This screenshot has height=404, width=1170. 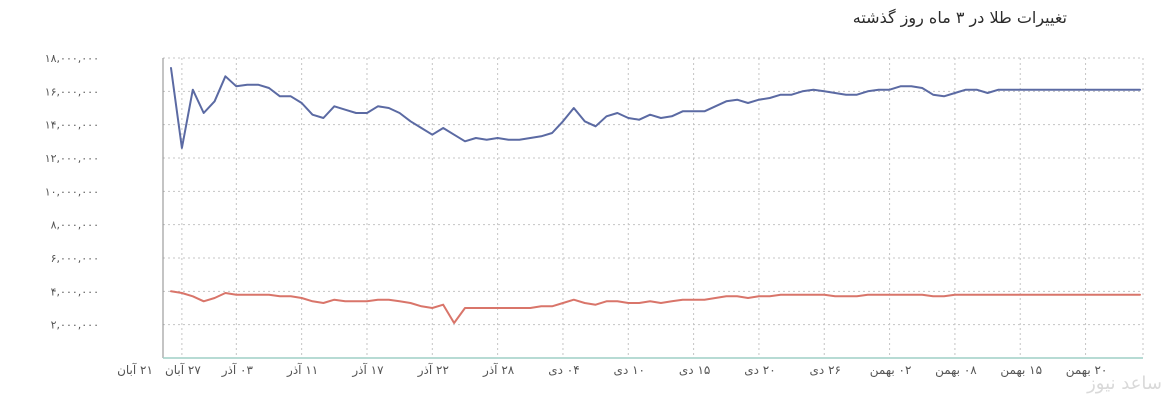 I want to click on x-tick-label: ۲۸ آذر, so click(x=498, y=370).